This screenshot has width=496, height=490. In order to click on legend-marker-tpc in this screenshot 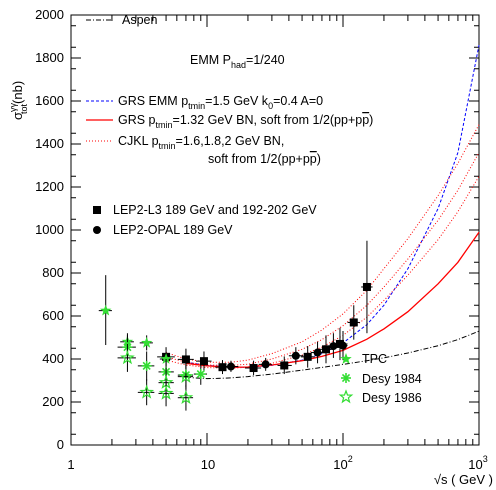, I will do `click(346, 358)`.